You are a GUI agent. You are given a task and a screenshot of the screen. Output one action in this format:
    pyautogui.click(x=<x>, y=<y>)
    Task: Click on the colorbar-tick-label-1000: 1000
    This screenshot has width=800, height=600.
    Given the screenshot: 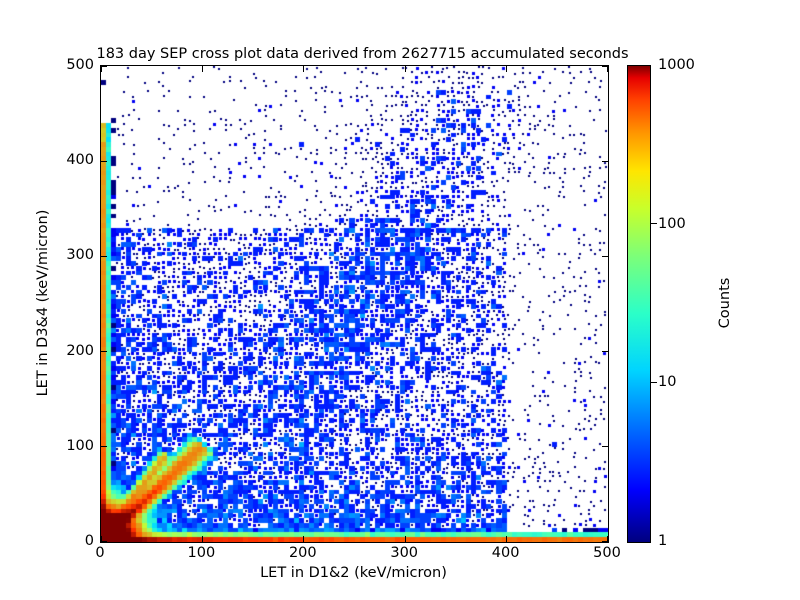 What is the action you would take?
    pyautogui.click(x=676, y=65)
    